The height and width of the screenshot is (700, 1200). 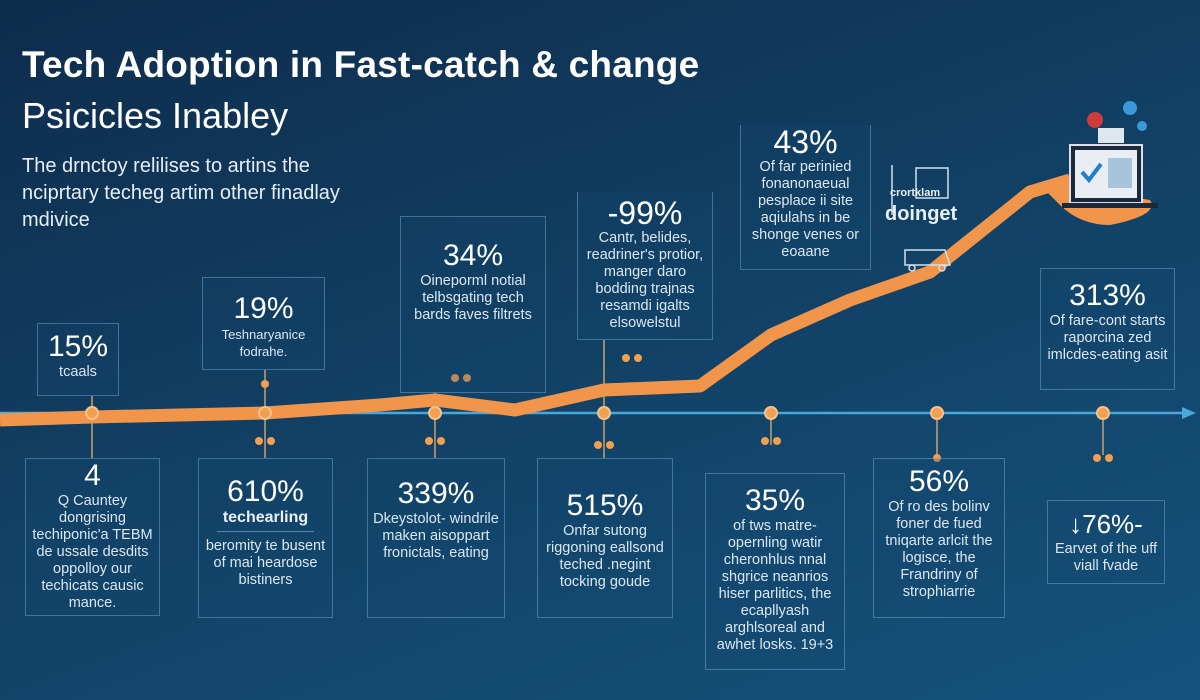 I want to click on stat-value: 34%, so click(x=473, y=255).